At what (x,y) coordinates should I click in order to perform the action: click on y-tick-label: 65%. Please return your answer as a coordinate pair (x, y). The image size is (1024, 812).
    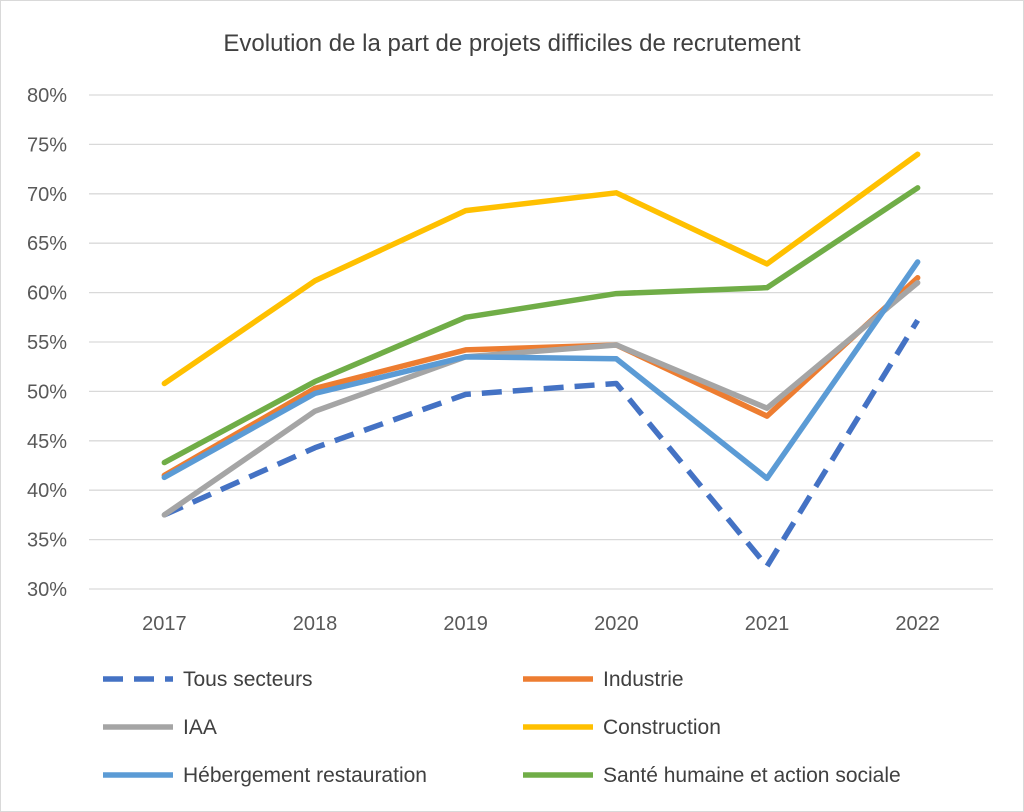
    Looking at the image, I should click on (47, 244).